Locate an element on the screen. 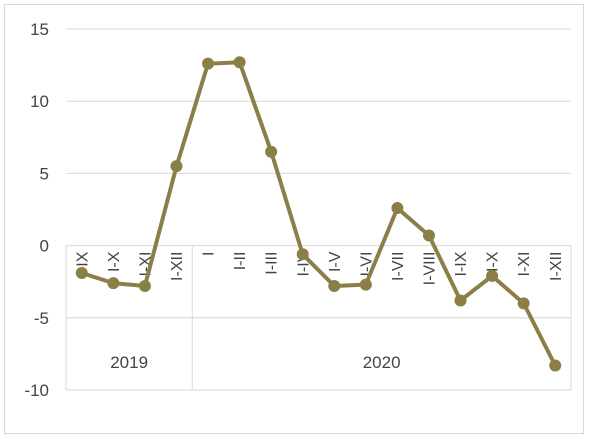 This screenshot has width=589, height=439. x-category-label: I-II is located at coordinates (240, 261).